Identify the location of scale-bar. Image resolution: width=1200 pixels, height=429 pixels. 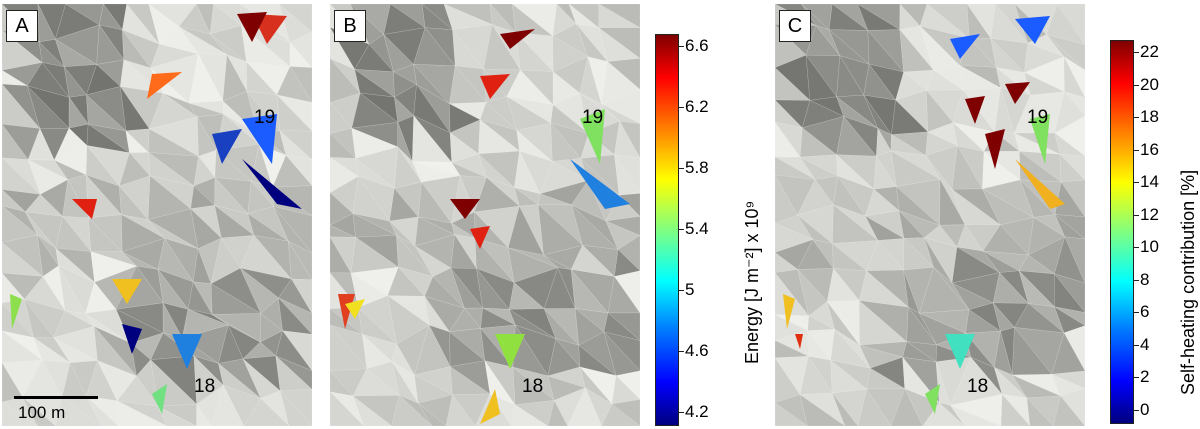
(56, 397).